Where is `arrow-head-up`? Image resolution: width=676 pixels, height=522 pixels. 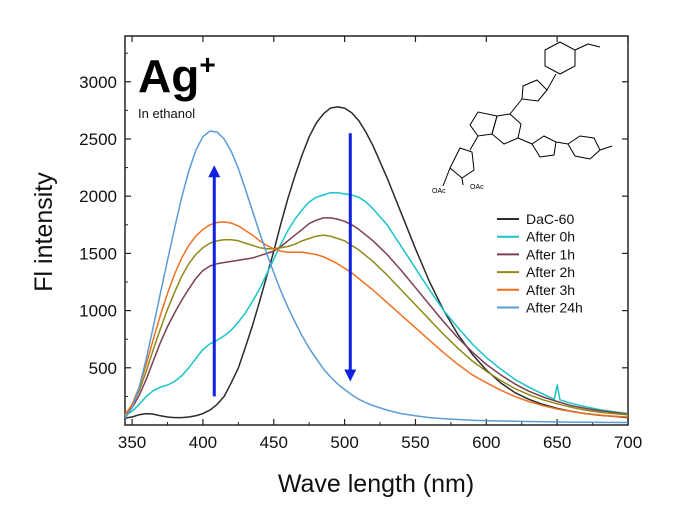
arrow-head-up is located at coordinates (214, 171).